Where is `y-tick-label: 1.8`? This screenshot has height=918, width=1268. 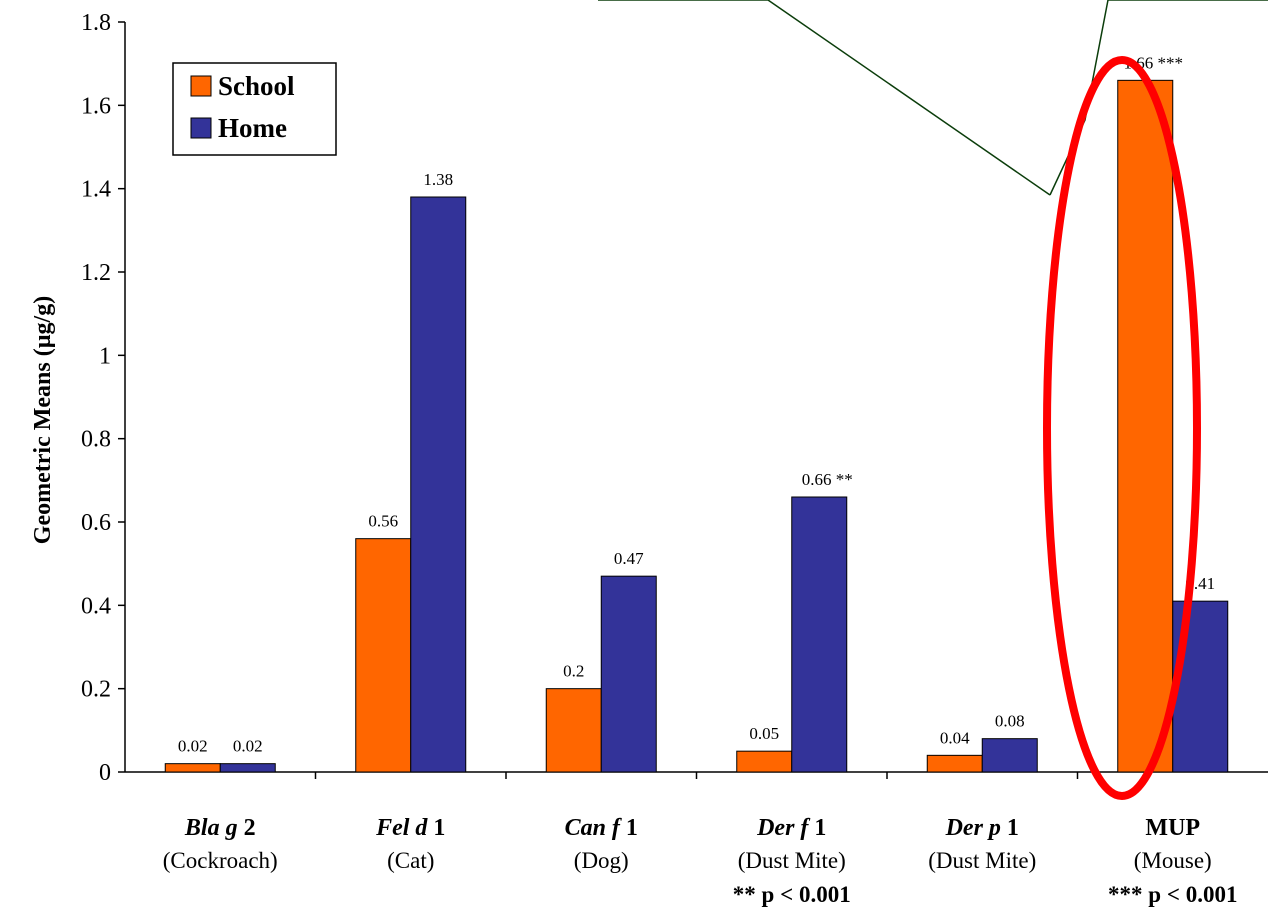 y-tick-label: 1.8 is located at coordinates (96, 23).